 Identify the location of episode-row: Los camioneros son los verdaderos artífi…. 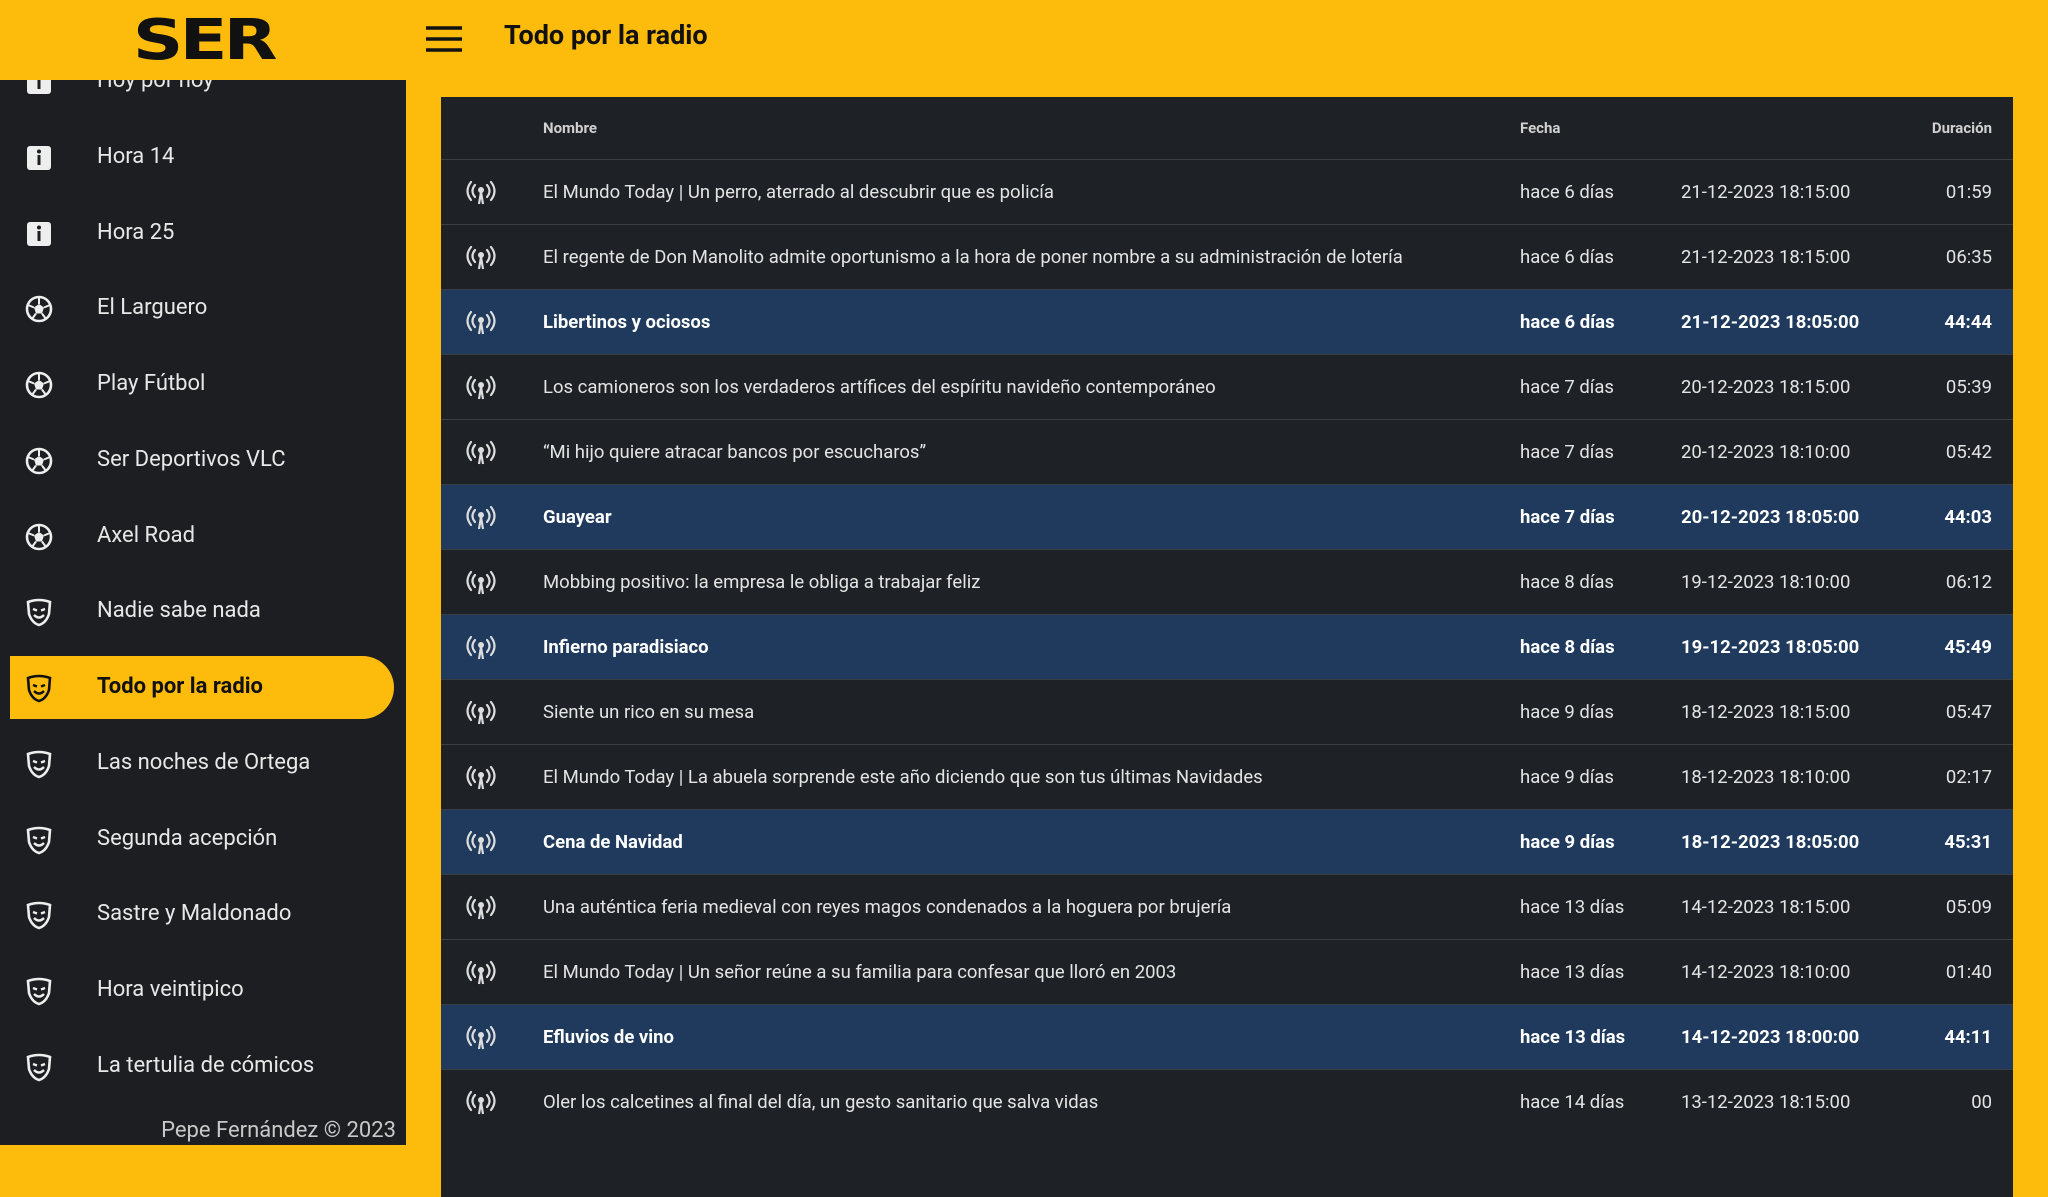
(1227, 386).